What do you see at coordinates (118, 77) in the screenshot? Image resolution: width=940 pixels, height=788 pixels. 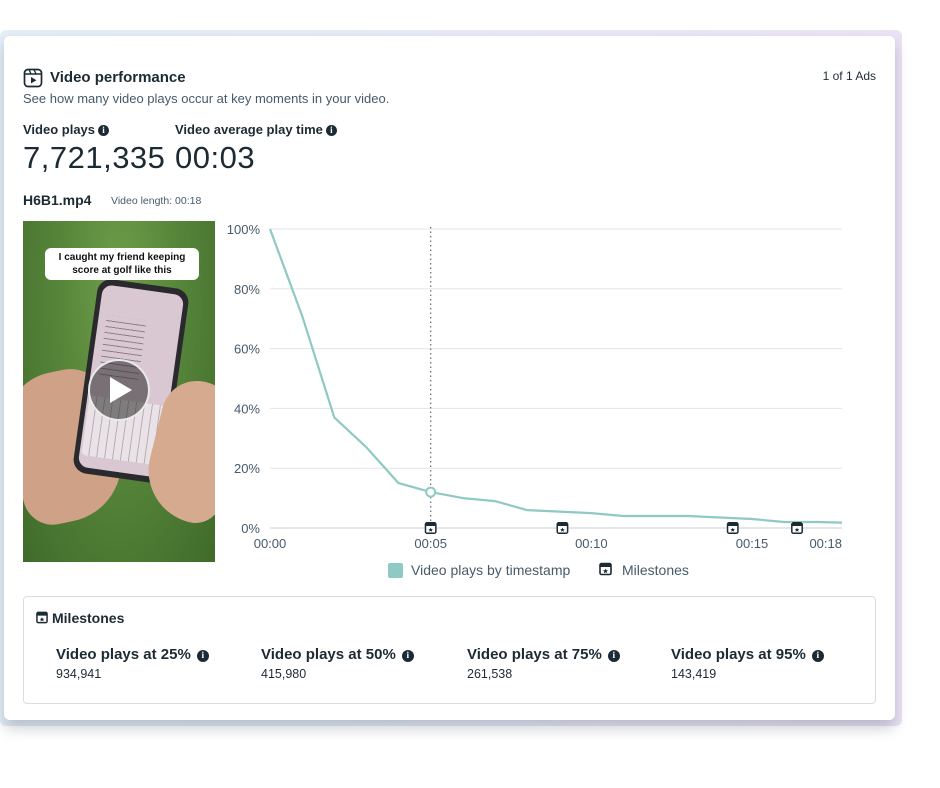 I see `page-title: Video performance` at bounding box center [118, 77].